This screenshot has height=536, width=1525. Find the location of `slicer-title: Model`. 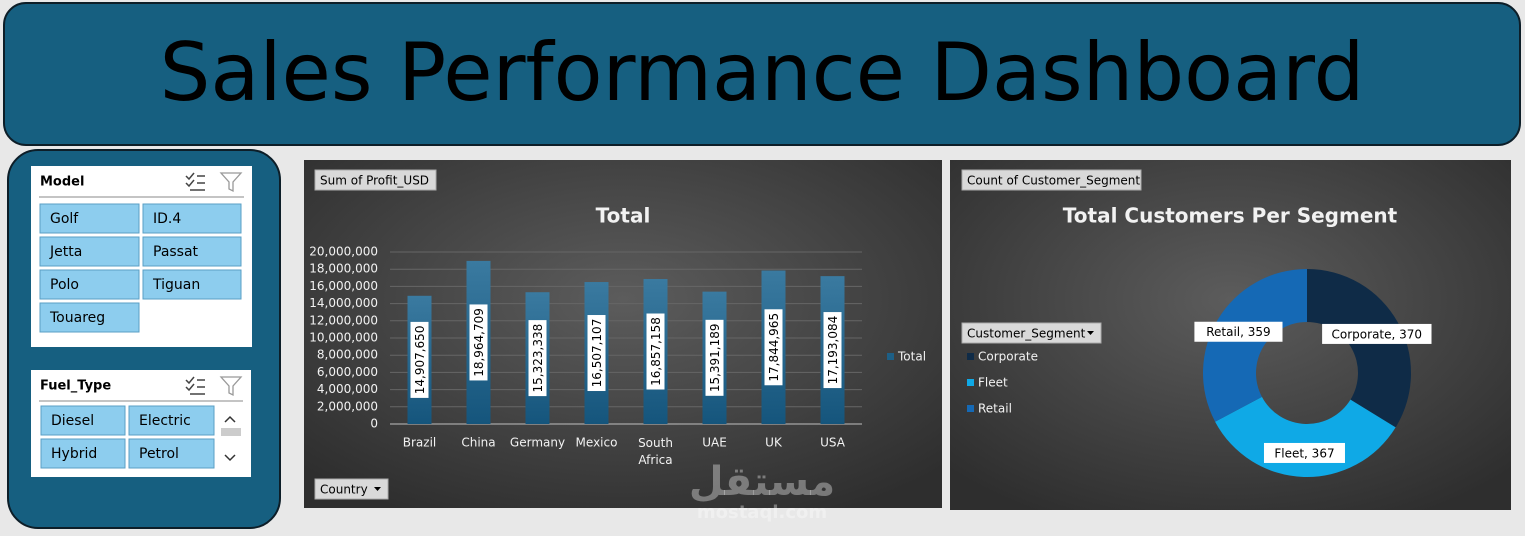

slicer-title: Model is located at coordinates (62, 182).